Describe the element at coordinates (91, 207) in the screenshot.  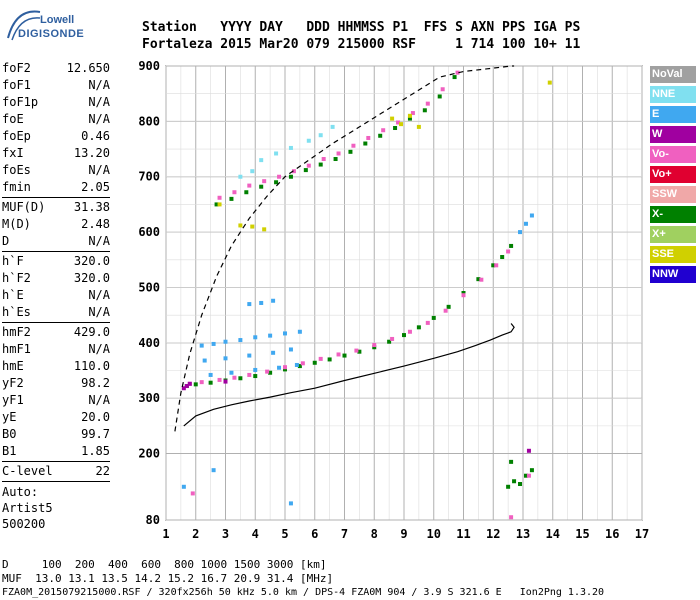
I see `param-value: 31.38` at that location.